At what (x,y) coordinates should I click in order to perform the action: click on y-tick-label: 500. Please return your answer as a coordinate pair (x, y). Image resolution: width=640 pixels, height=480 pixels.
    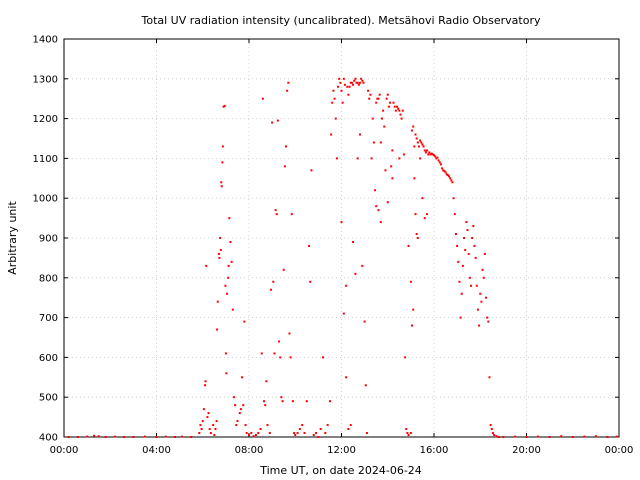
    Looking at the image, I should click on (48, 398).